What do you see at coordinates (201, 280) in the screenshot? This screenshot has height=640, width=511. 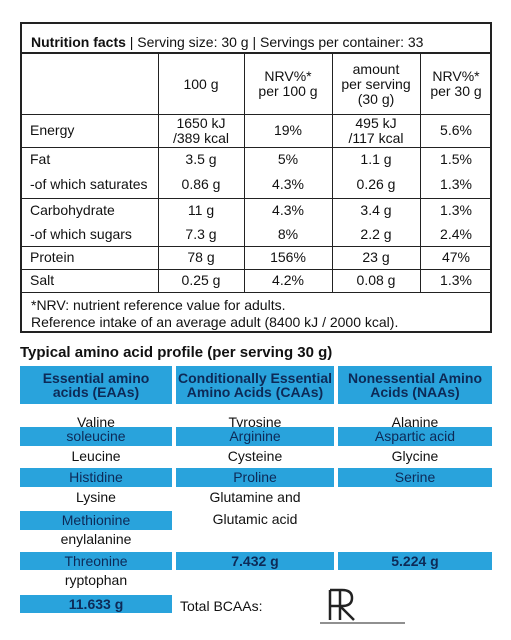 I see `cell: 0.25 g` at bounding box center [201, 280].